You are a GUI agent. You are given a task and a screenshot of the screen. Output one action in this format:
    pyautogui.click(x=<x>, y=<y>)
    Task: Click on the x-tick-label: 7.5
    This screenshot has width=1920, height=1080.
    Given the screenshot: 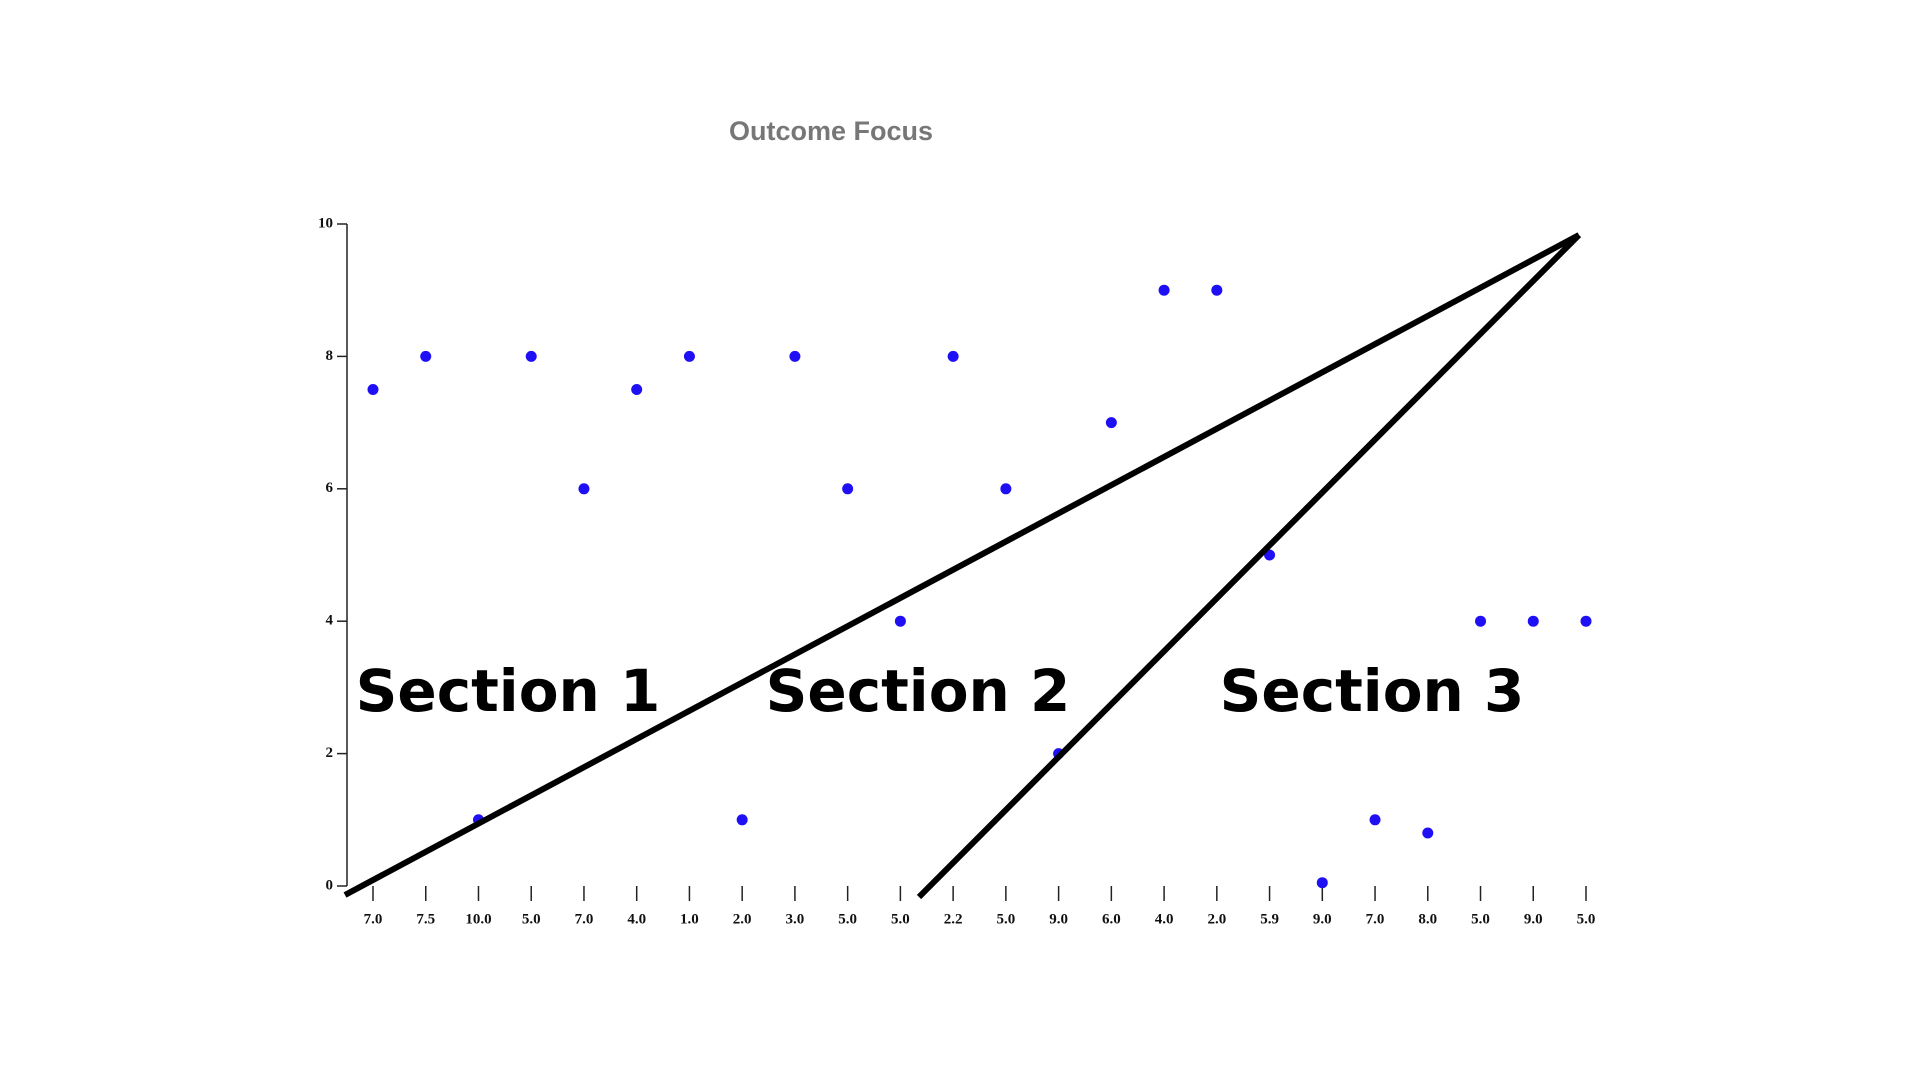 What is the action you would take?
    pyautogui.click(x=425, y=919)
    